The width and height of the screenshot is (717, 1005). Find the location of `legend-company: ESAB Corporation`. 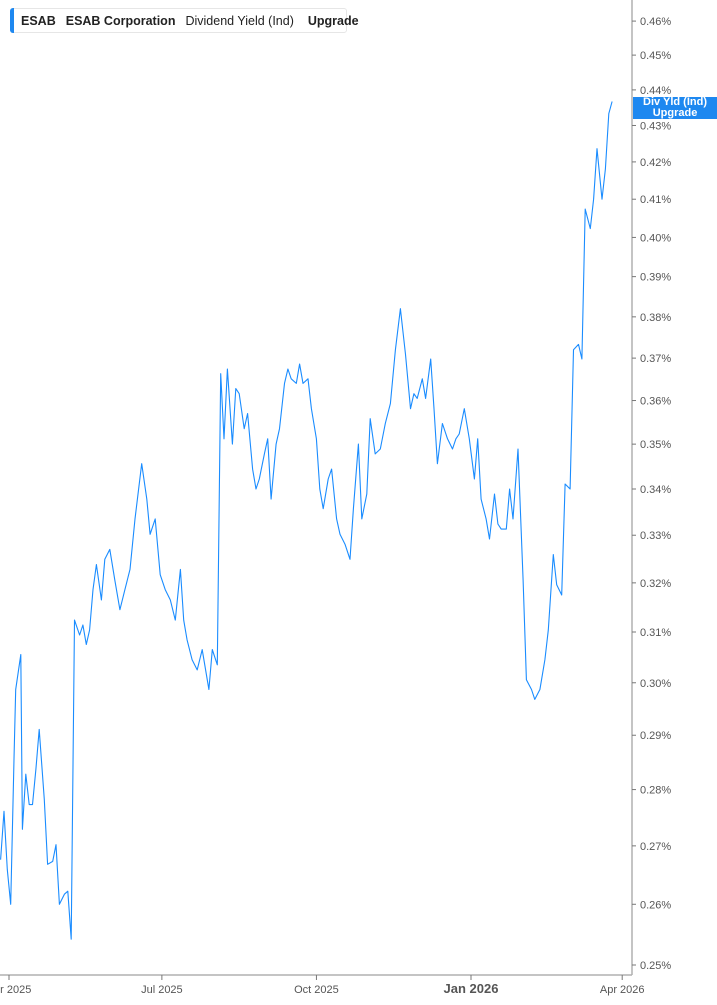

legend-company: ESAB Corporation is located at coordinates (120, 20).